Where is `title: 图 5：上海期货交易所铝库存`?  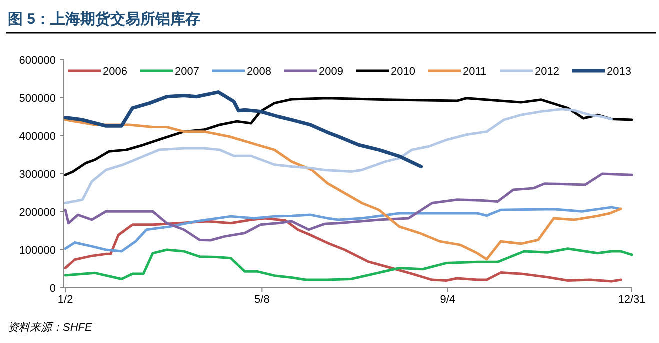 title: 图 5：上海期货交易所铝库存 is located at coordinates (104, 19).